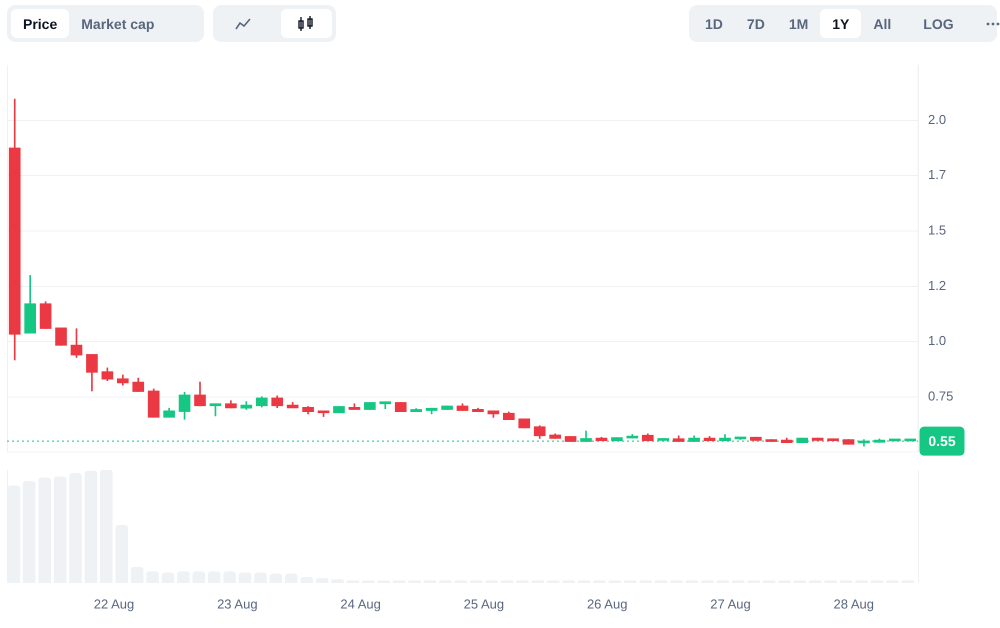 The image size is (1000, 628). What do you see at coordinates (942, 440) in the screenshot?
I see `ref-line-label: 0.55` at bounding box center [942, 440].